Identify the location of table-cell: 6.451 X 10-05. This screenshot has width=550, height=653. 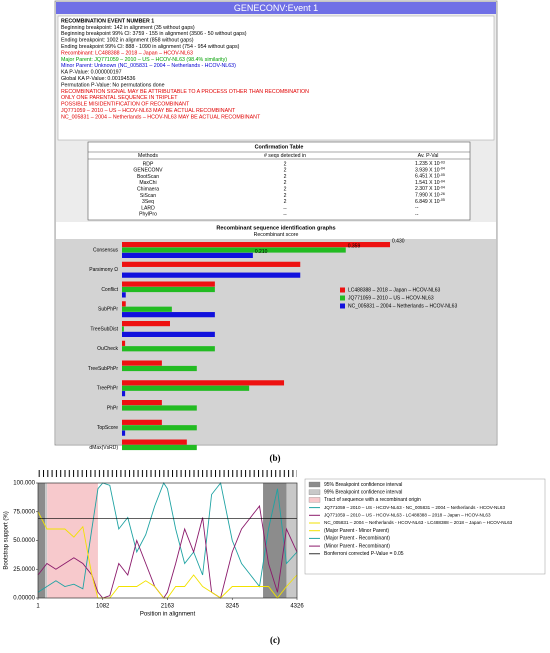
(430, 176).